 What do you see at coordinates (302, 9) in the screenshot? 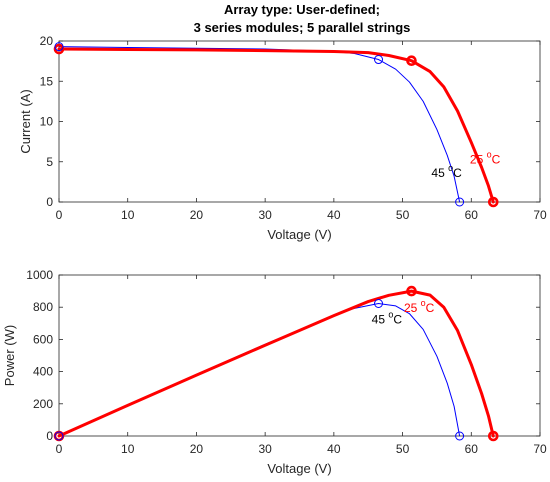
I see `figure-title-line1: Array type: User-defined;` at bounding box center [302, 9].